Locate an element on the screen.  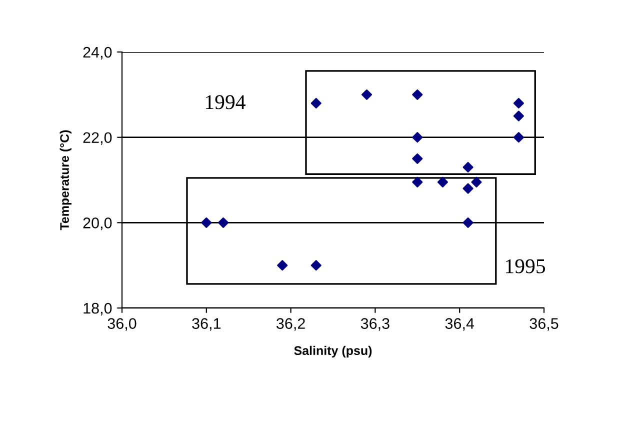
x-tick-label: 36,2 is located at coordinates (290, 324).